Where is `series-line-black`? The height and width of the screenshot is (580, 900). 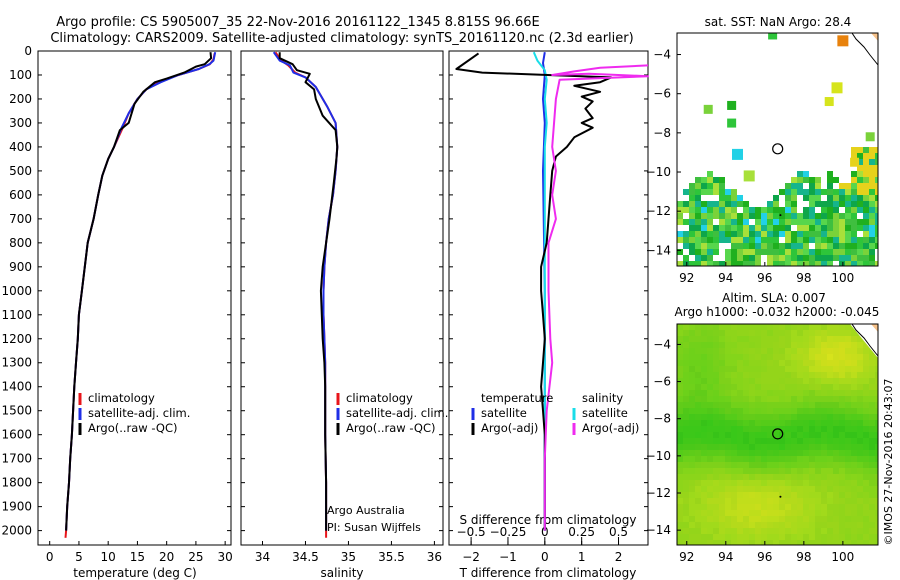
series-line-black is located at coordinates (534, 291).